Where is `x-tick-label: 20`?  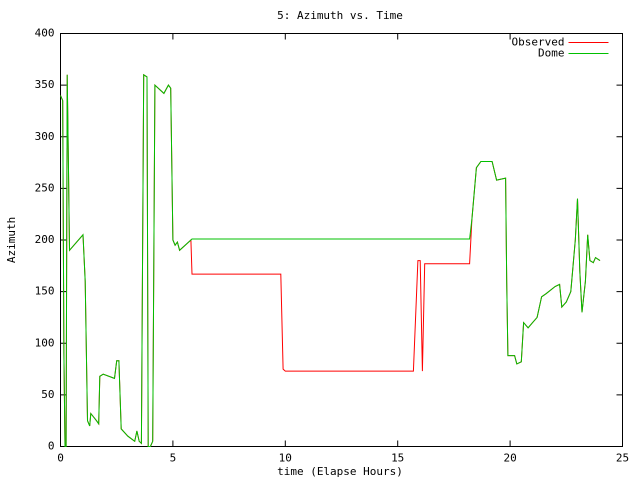 x-tick-label: 20 is located at coordinates (509, 458).